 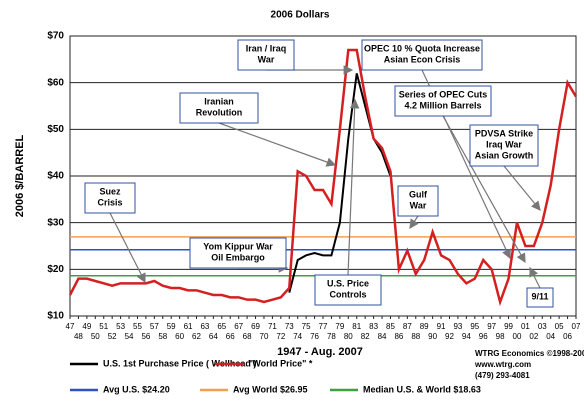 I want to click on legend-label: "World Price" *, so click(x=280, y=363).